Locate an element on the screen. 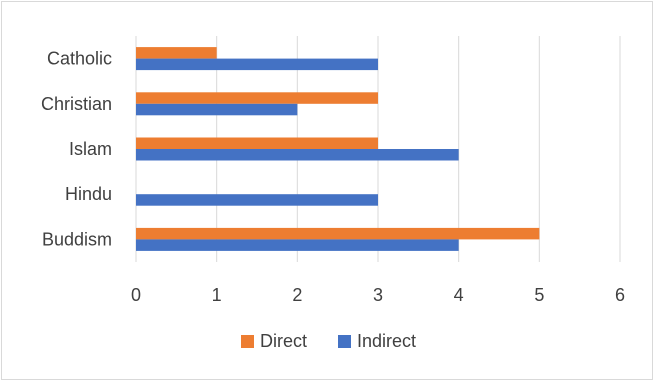  legend-swatch-direct is located at coordinates (247, 341).